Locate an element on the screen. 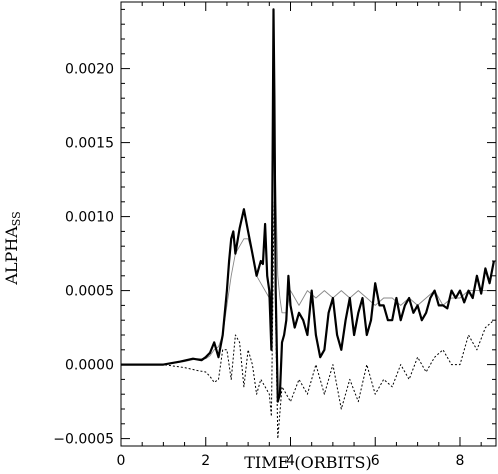  y-axis-title-main: ALPHA is located at coordinates (11, 256).